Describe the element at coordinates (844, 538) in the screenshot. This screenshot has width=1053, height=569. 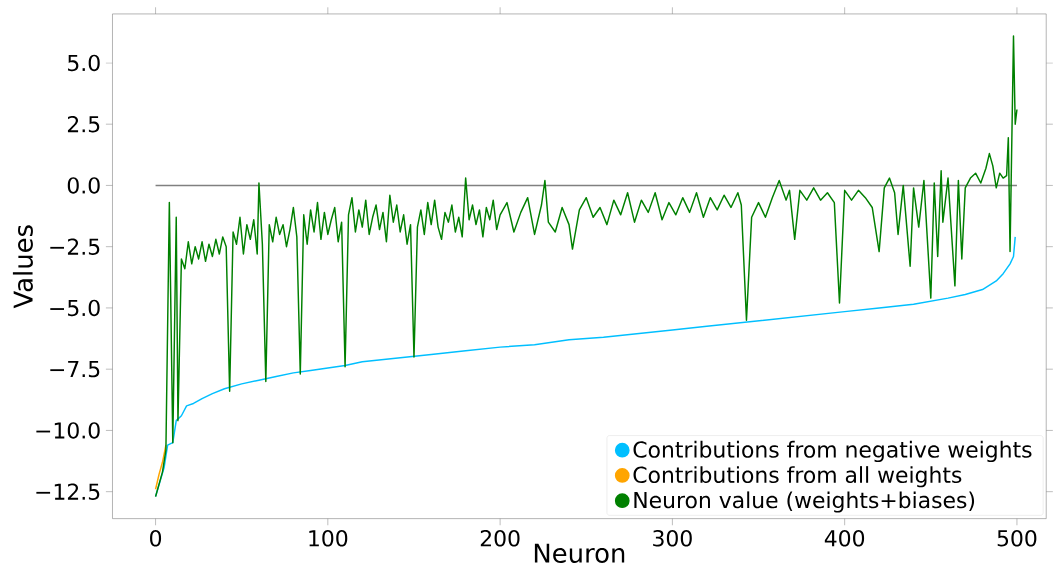
I see `x-tick-label: 400` at that location.